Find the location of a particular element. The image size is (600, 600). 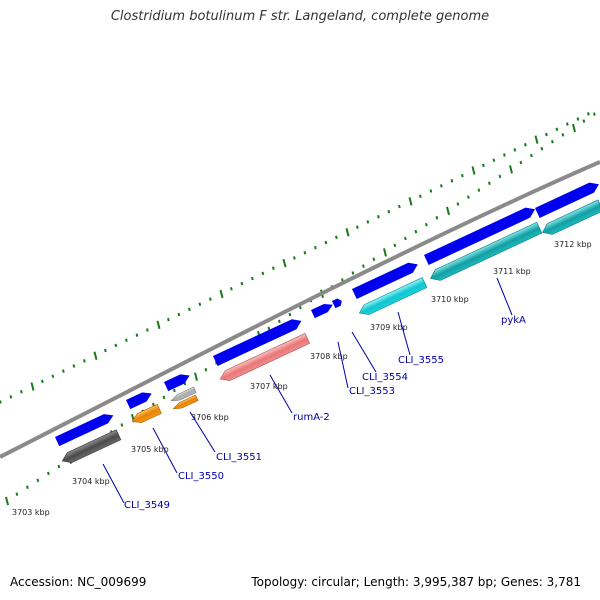

tick-label: 3705 kbp is located at coordinates (150, 449).